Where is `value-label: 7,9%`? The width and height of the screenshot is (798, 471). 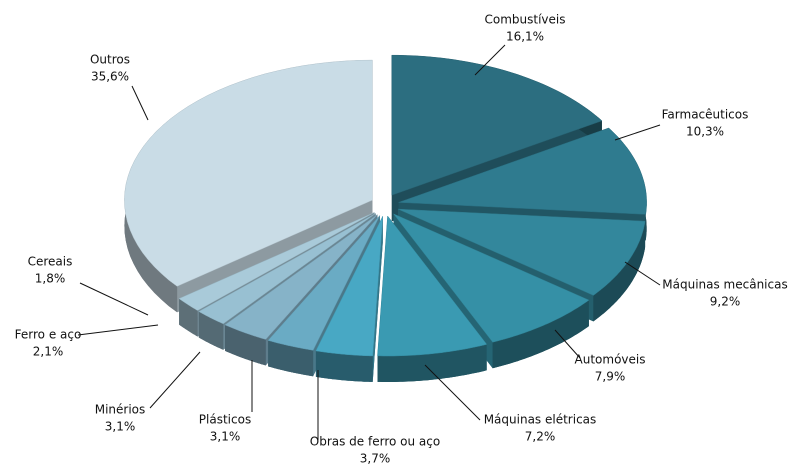 value-label: 7,9% is located at coordinates (610, 377).